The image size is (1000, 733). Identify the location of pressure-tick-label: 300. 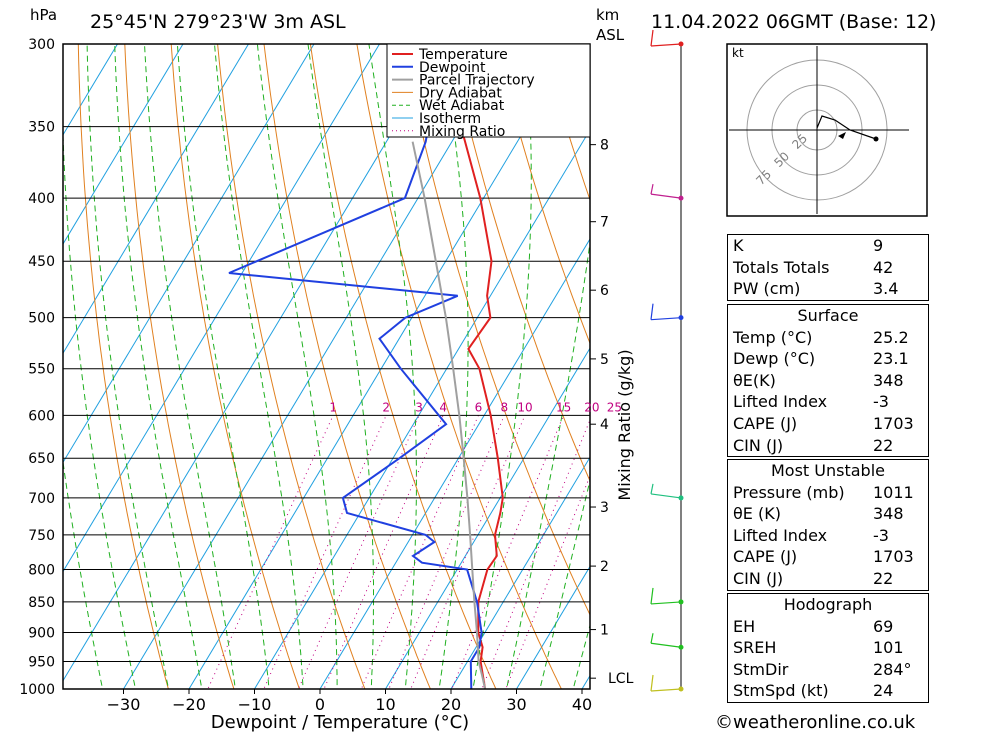
(41, 45).